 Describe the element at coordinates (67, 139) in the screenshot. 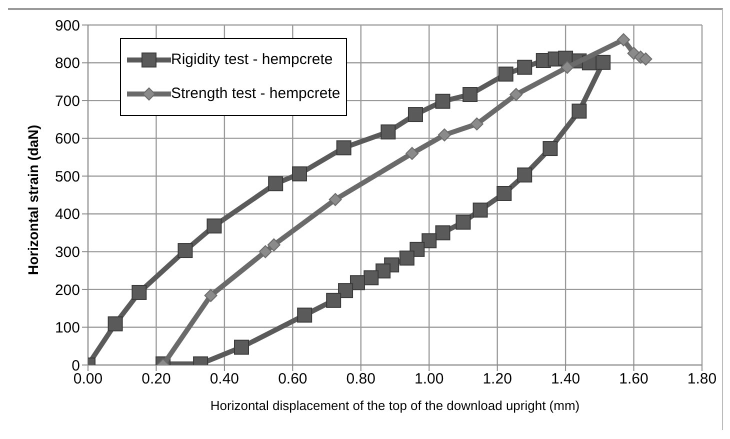

I see `y-tick-label: 600` at that location.